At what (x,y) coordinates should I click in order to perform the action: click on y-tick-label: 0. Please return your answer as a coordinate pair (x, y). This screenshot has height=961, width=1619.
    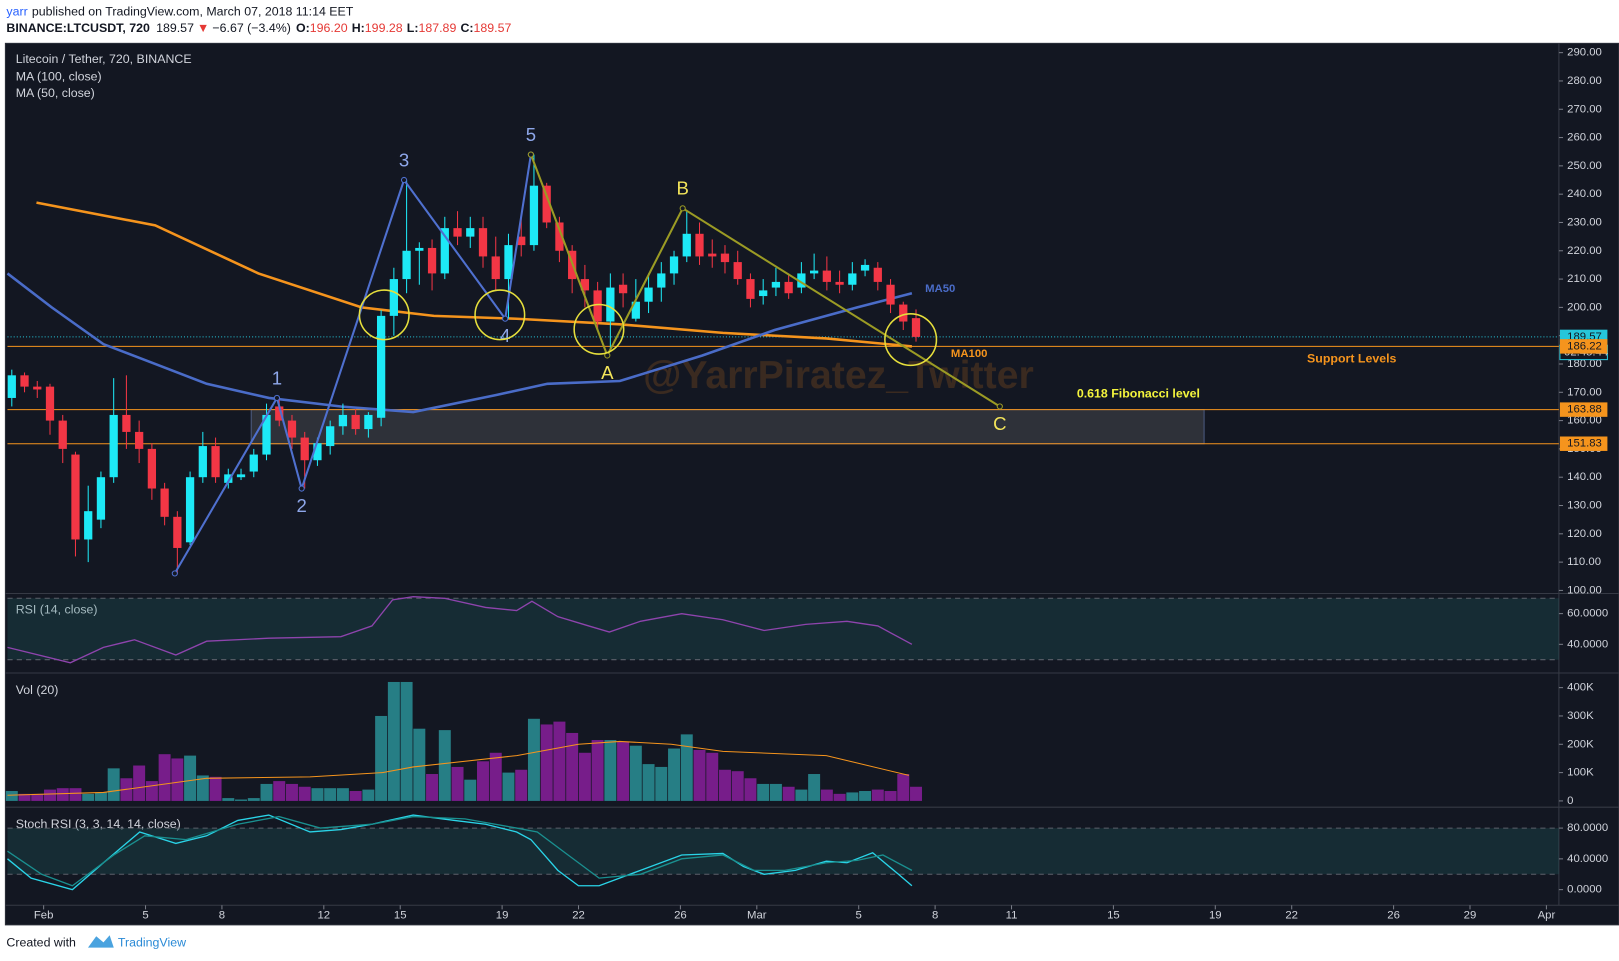
    Looking at the image, I should click on (1570, 801).